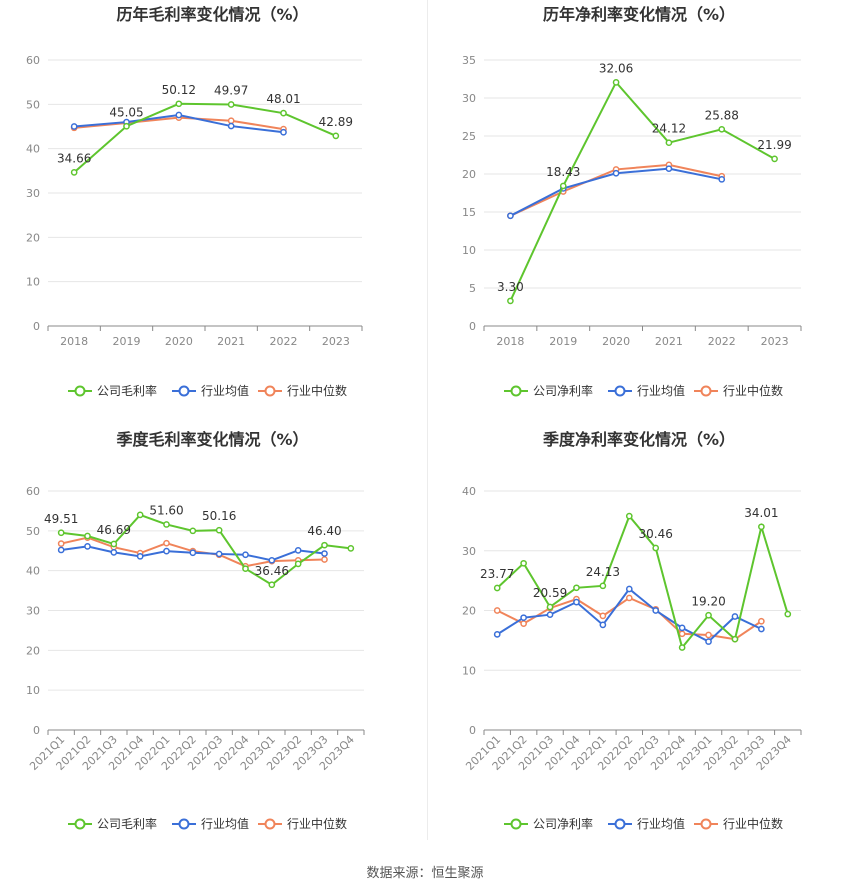 The width and height of the screenshot is (850, 890). Describe the element at coordinates (661, 390) in the screenshot. I see `legend-label: 行业均值` at that location.